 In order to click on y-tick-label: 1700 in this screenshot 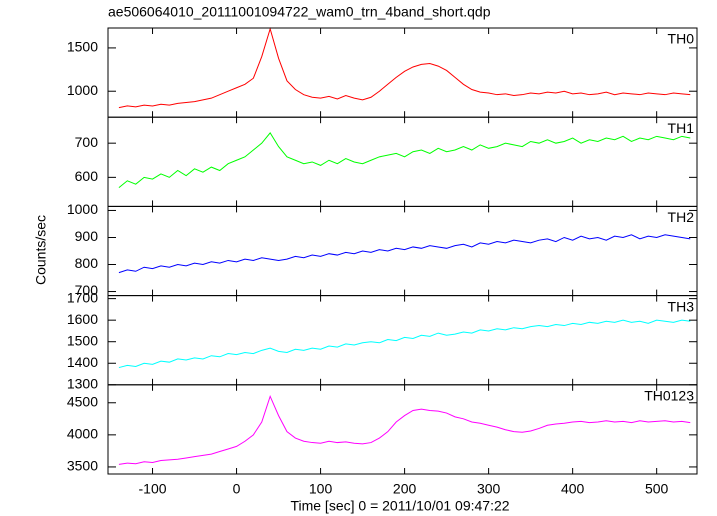, I will do `click(82, 297)`.